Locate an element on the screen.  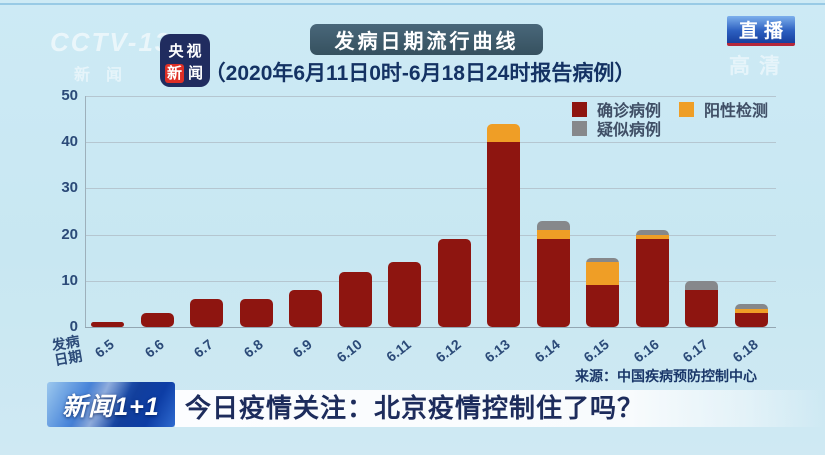
x-tick-6.9: 6.9 is located at coordinates (302, 348).